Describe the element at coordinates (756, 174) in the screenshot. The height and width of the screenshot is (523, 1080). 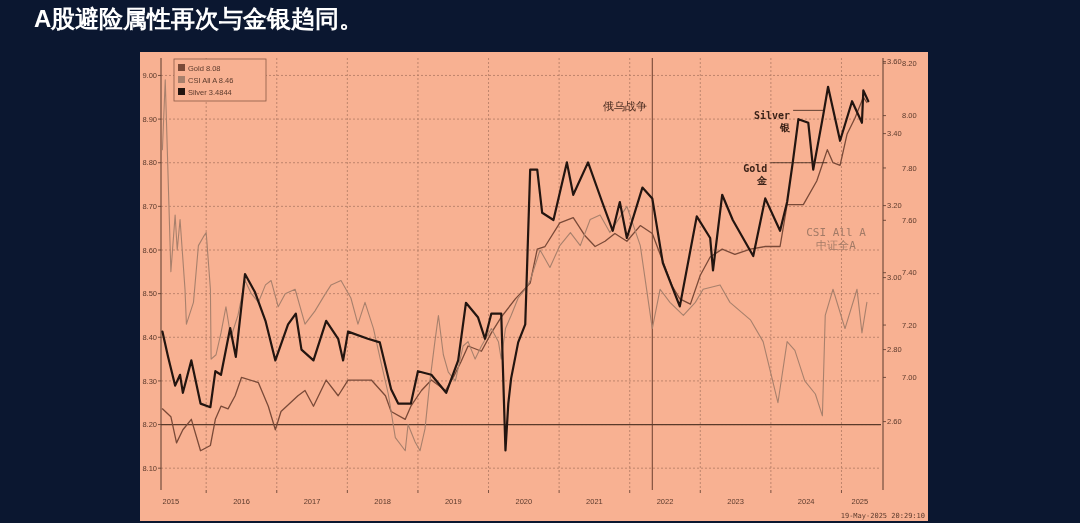
I see `annotation: Gold 金` at that location.